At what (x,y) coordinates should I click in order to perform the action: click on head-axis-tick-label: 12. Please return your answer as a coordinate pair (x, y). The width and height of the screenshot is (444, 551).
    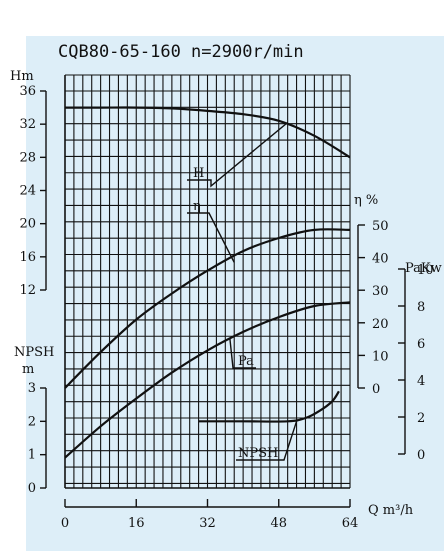
    Looking at the image, I should click on (27, 290).